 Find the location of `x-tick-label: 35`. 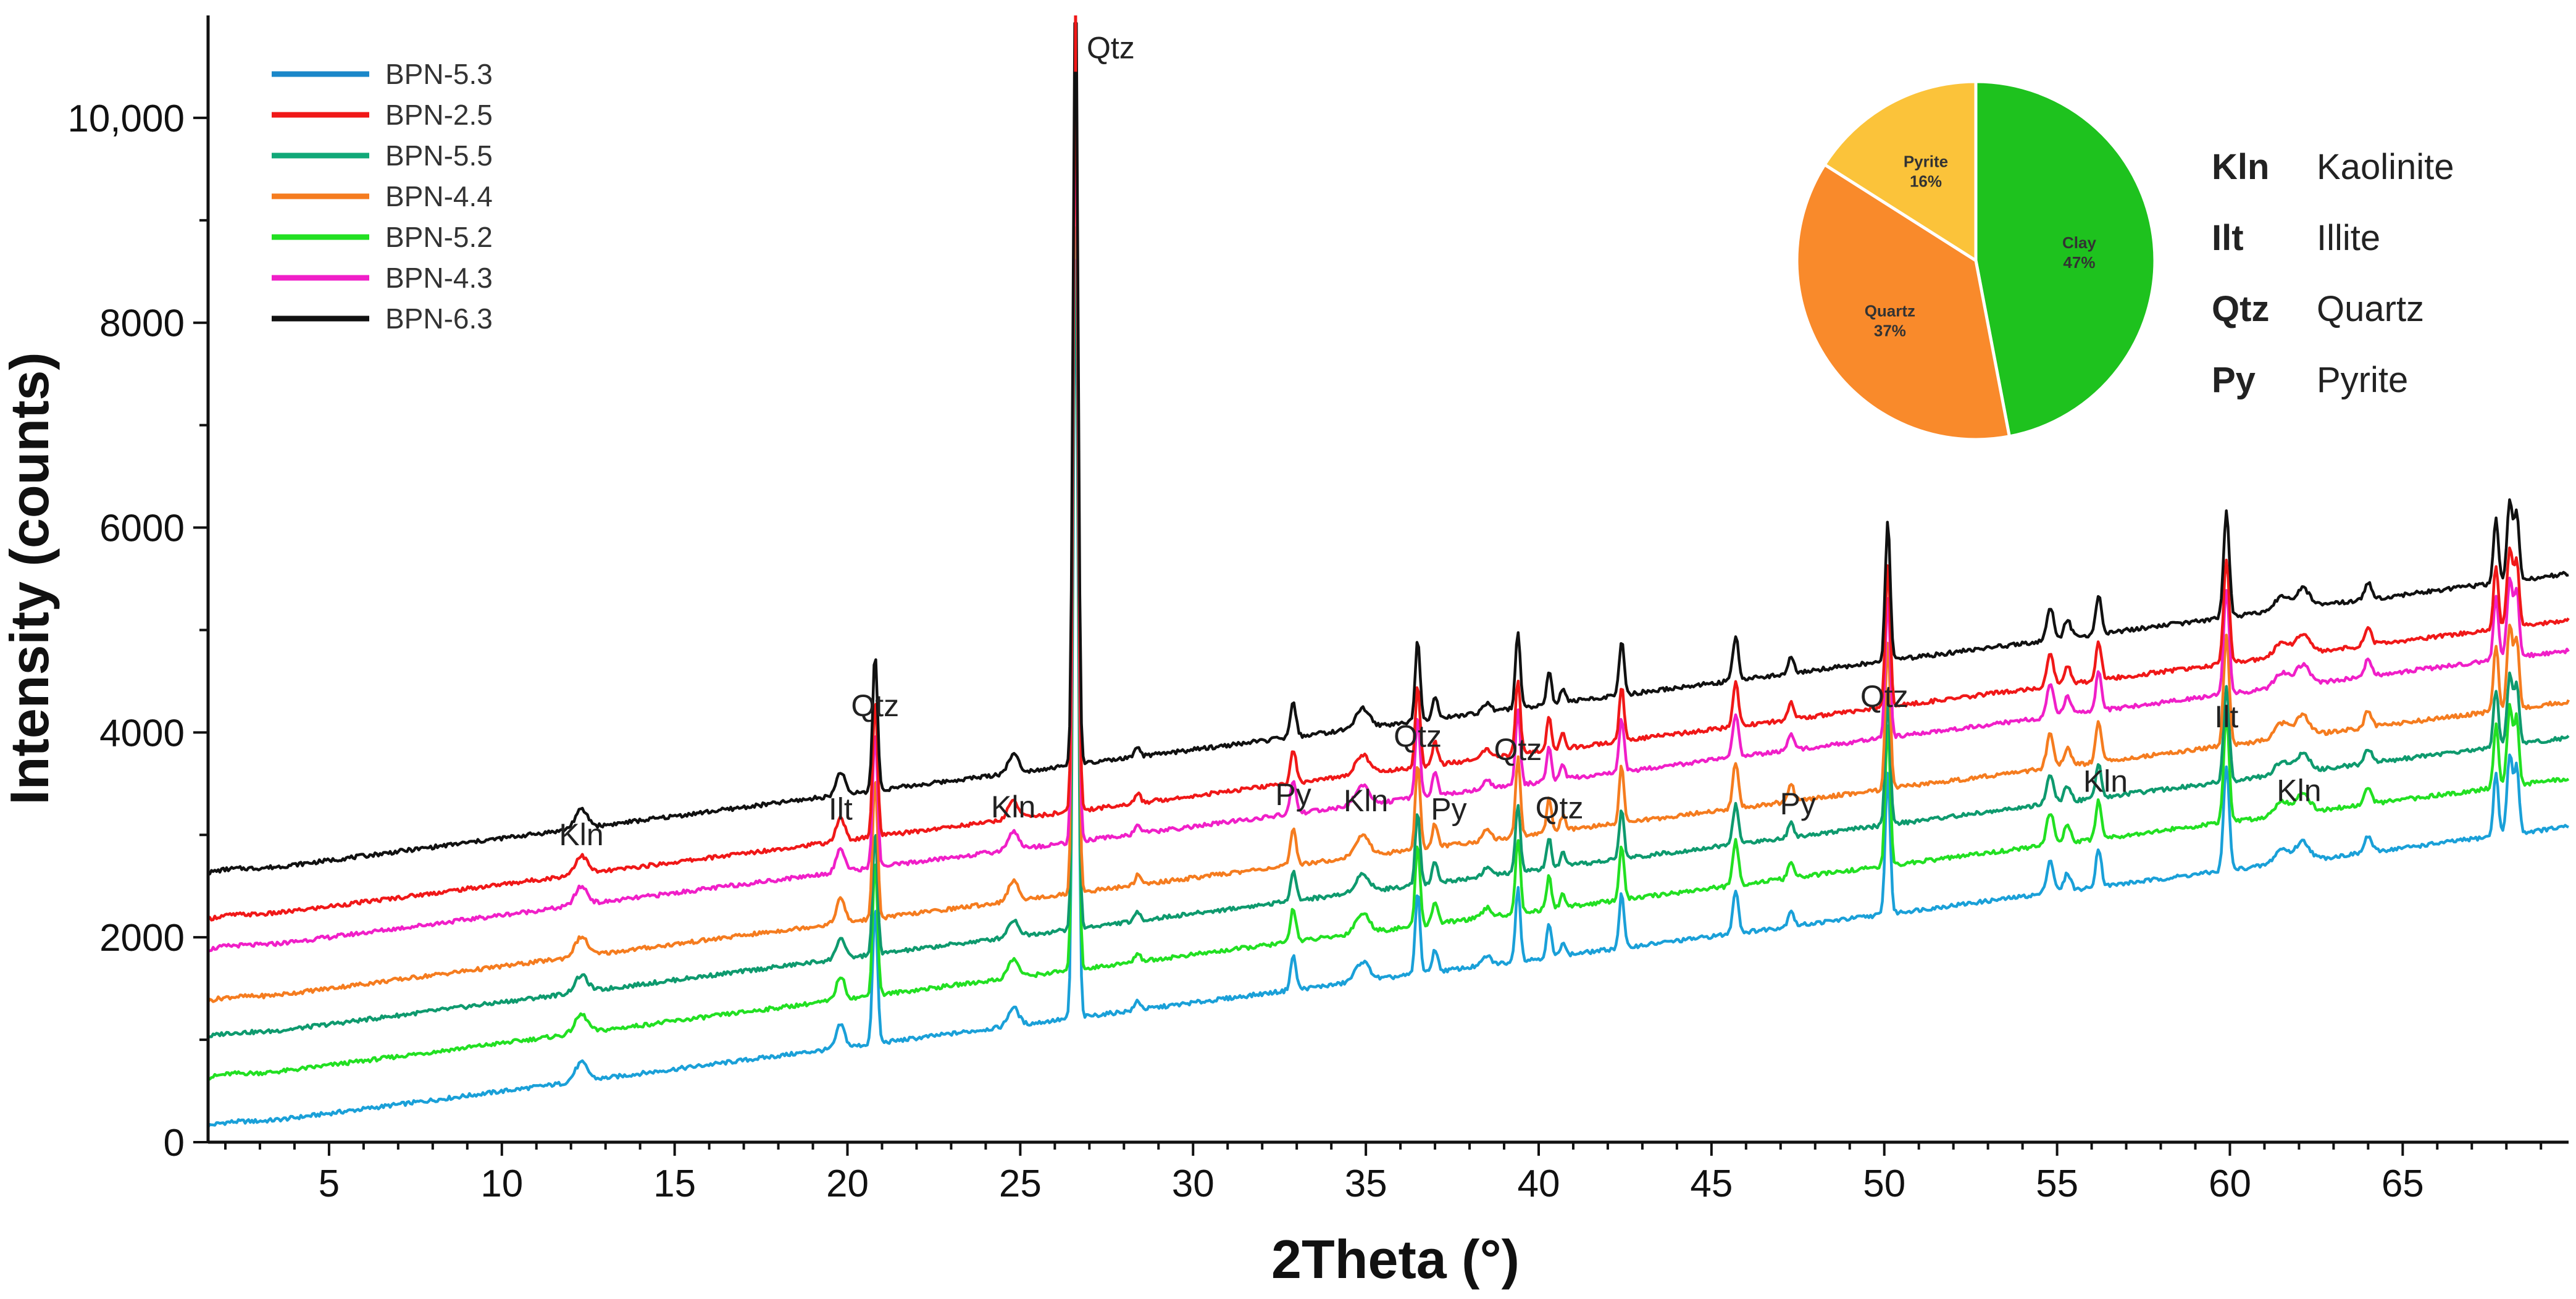

x-tick-label: 35 is located at coordinates (1366, 1184).